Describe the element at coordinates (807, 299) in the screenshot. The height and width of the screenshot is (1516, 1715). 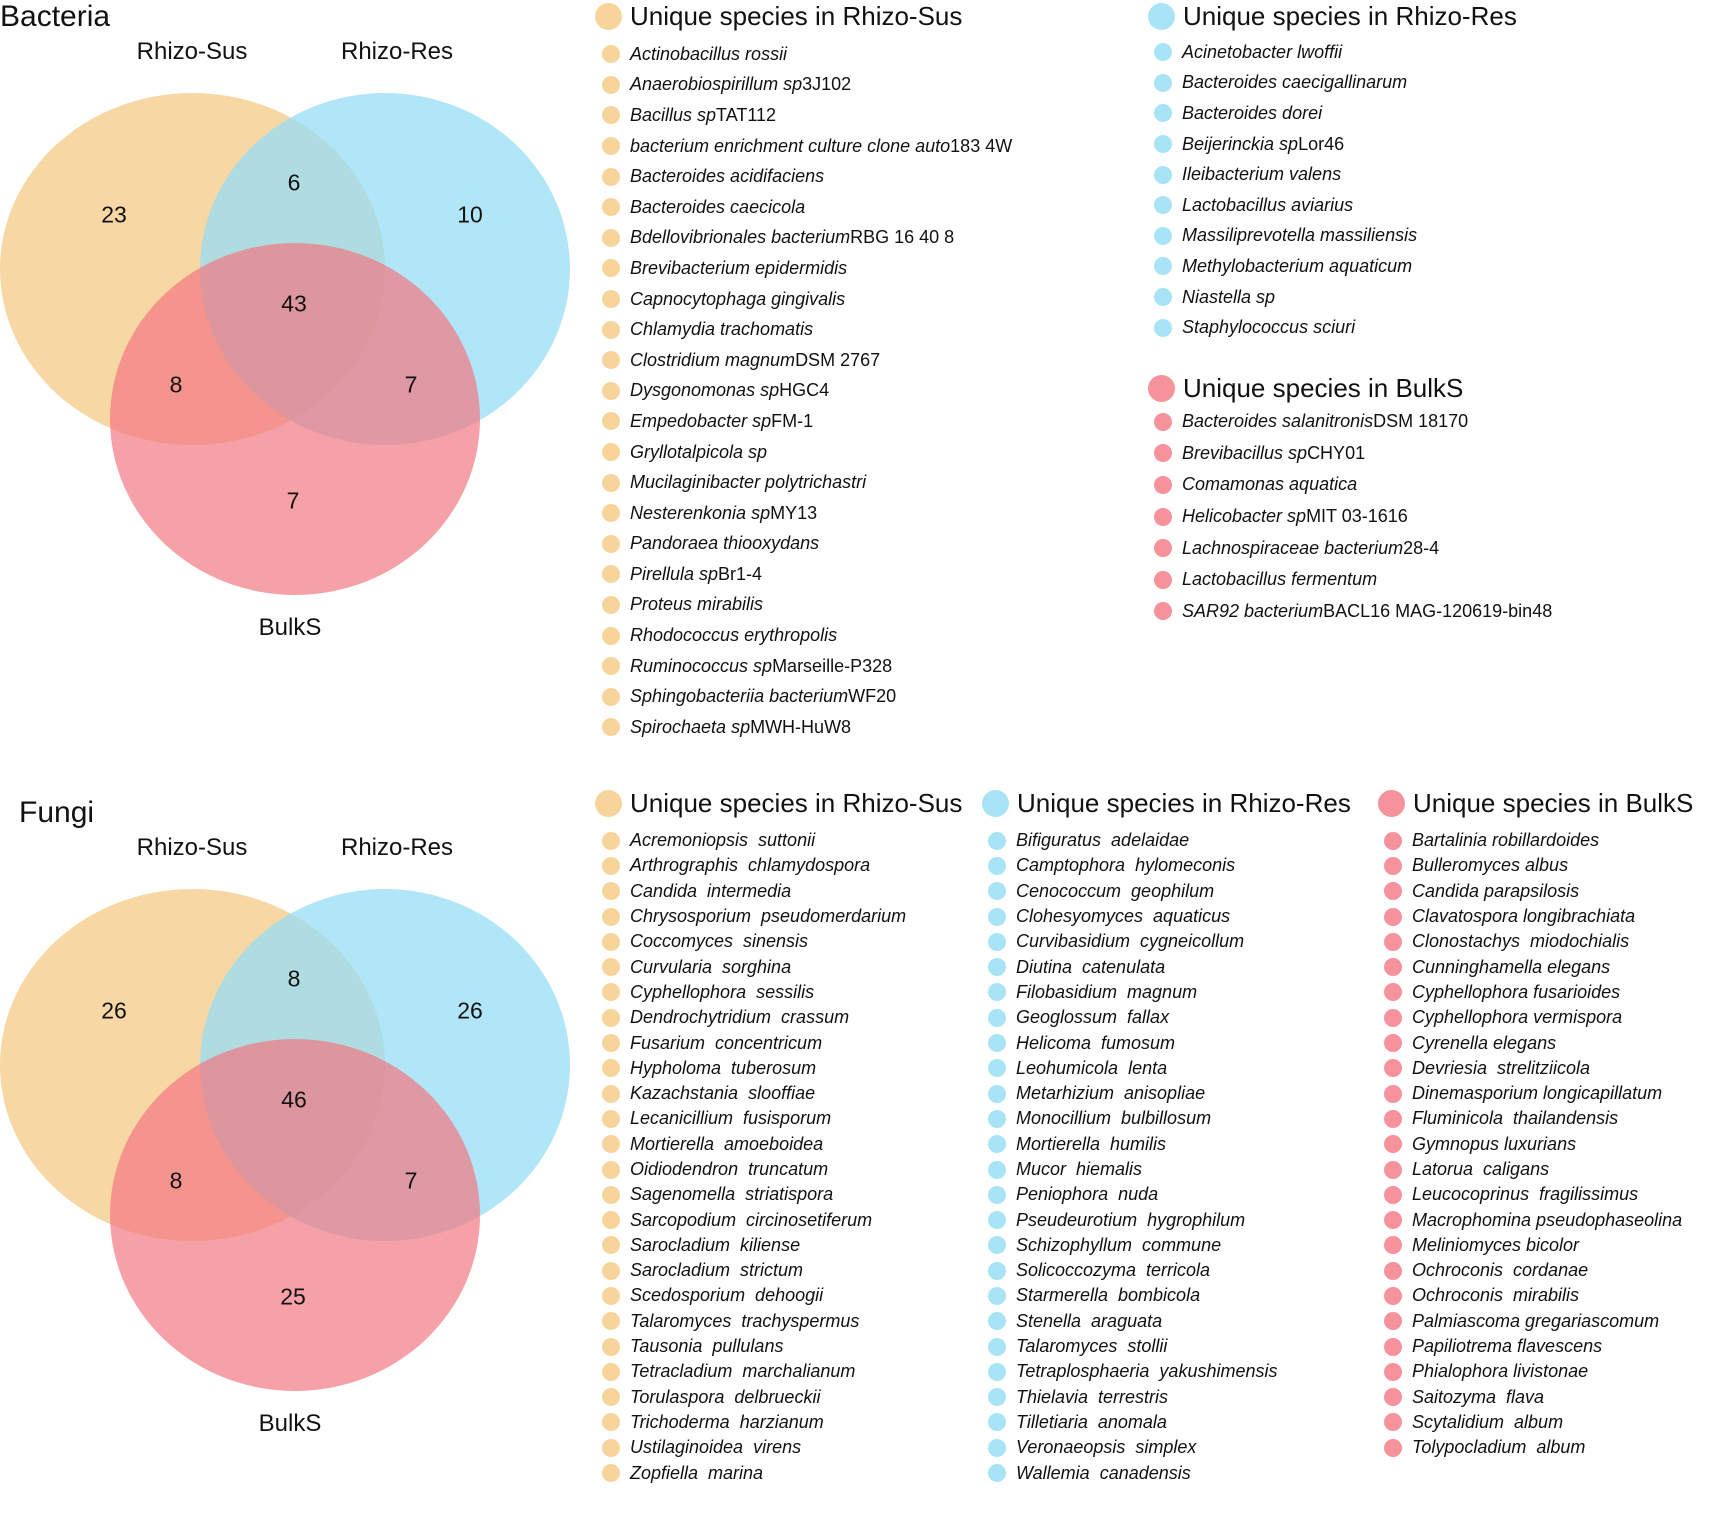
I see `species-list-item: Capnocytophaga gingivalis` at that location.